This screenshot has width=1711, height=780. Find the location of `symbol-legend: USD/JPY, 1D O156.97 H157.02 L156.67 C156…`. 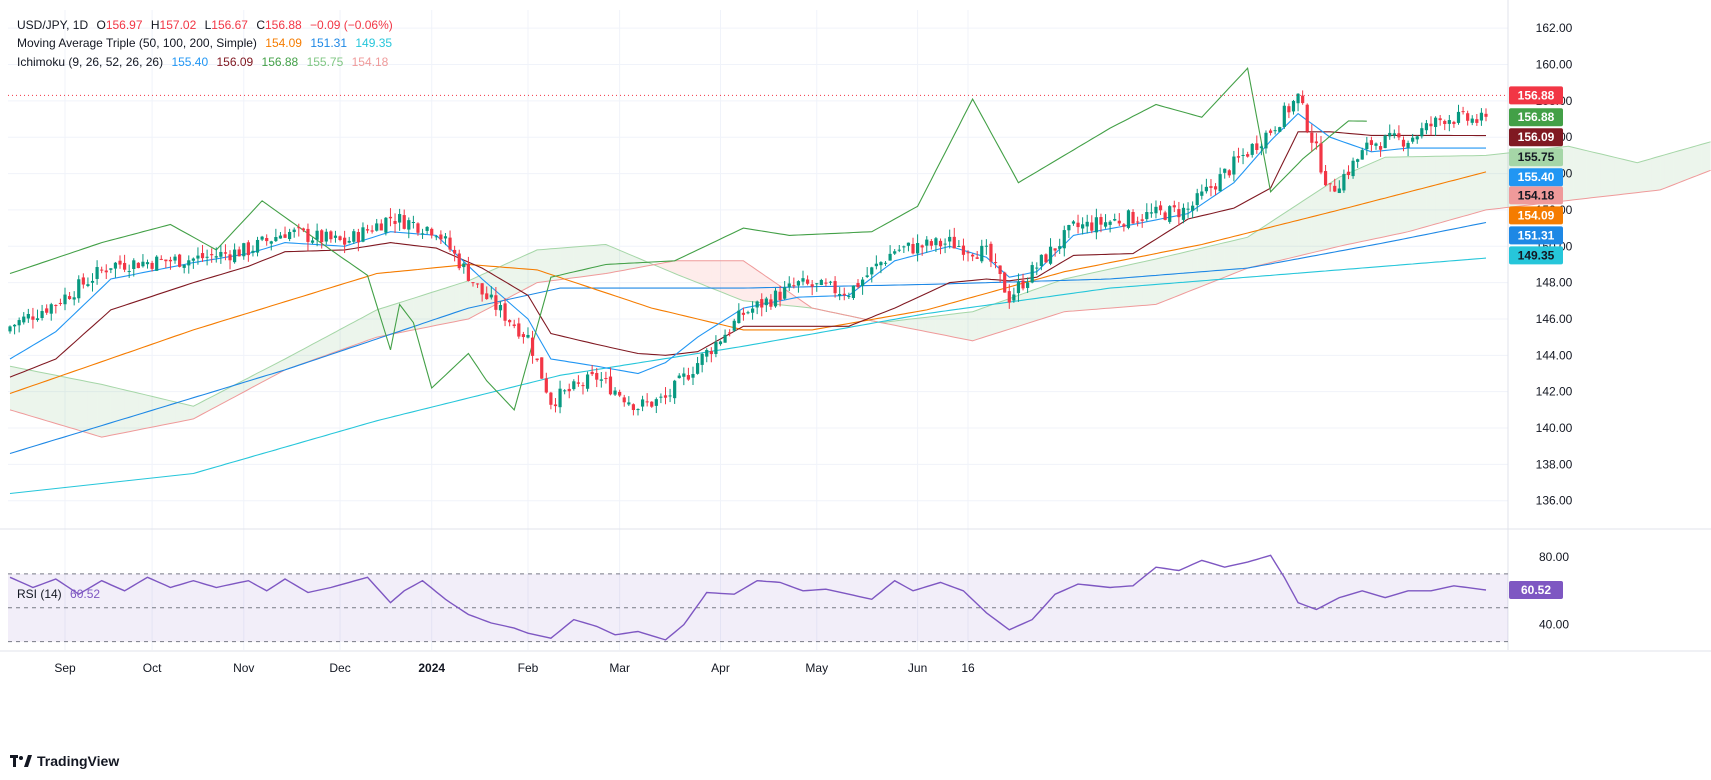

symbol-legend: USD/JPY, 1D O156.97 H157.02 L156.67 C156… is located at coordinates (207, 25).